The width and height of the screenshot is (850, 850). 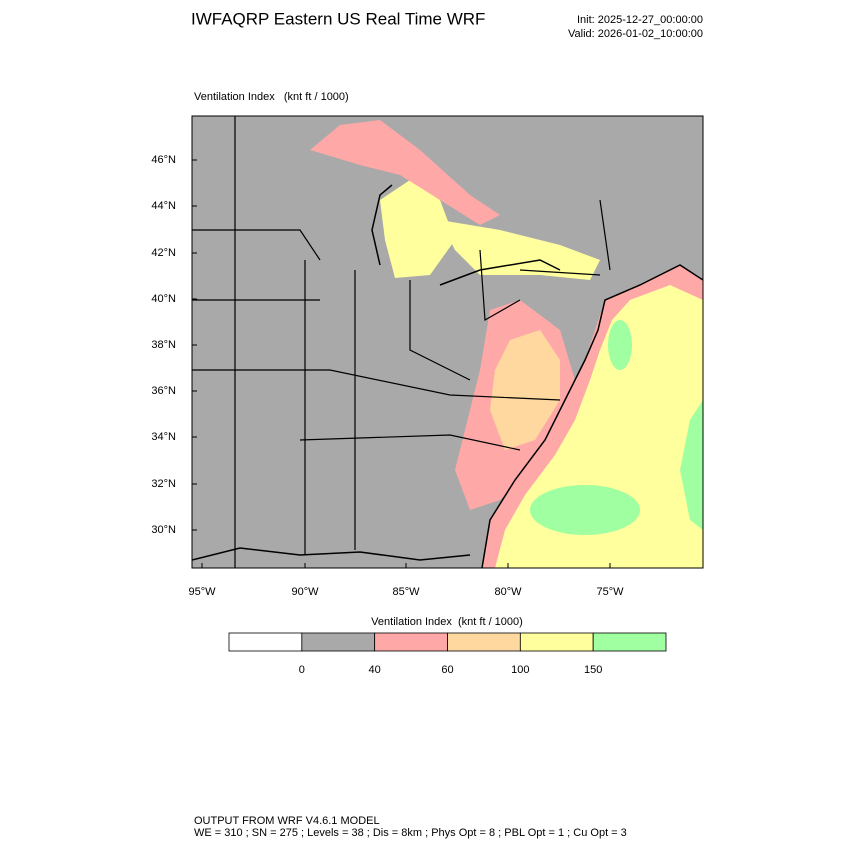 What do you see at coordinates (610, 592) in the screenshot?
I see `lon-label: 75°W` at bounding box center [610, 592].